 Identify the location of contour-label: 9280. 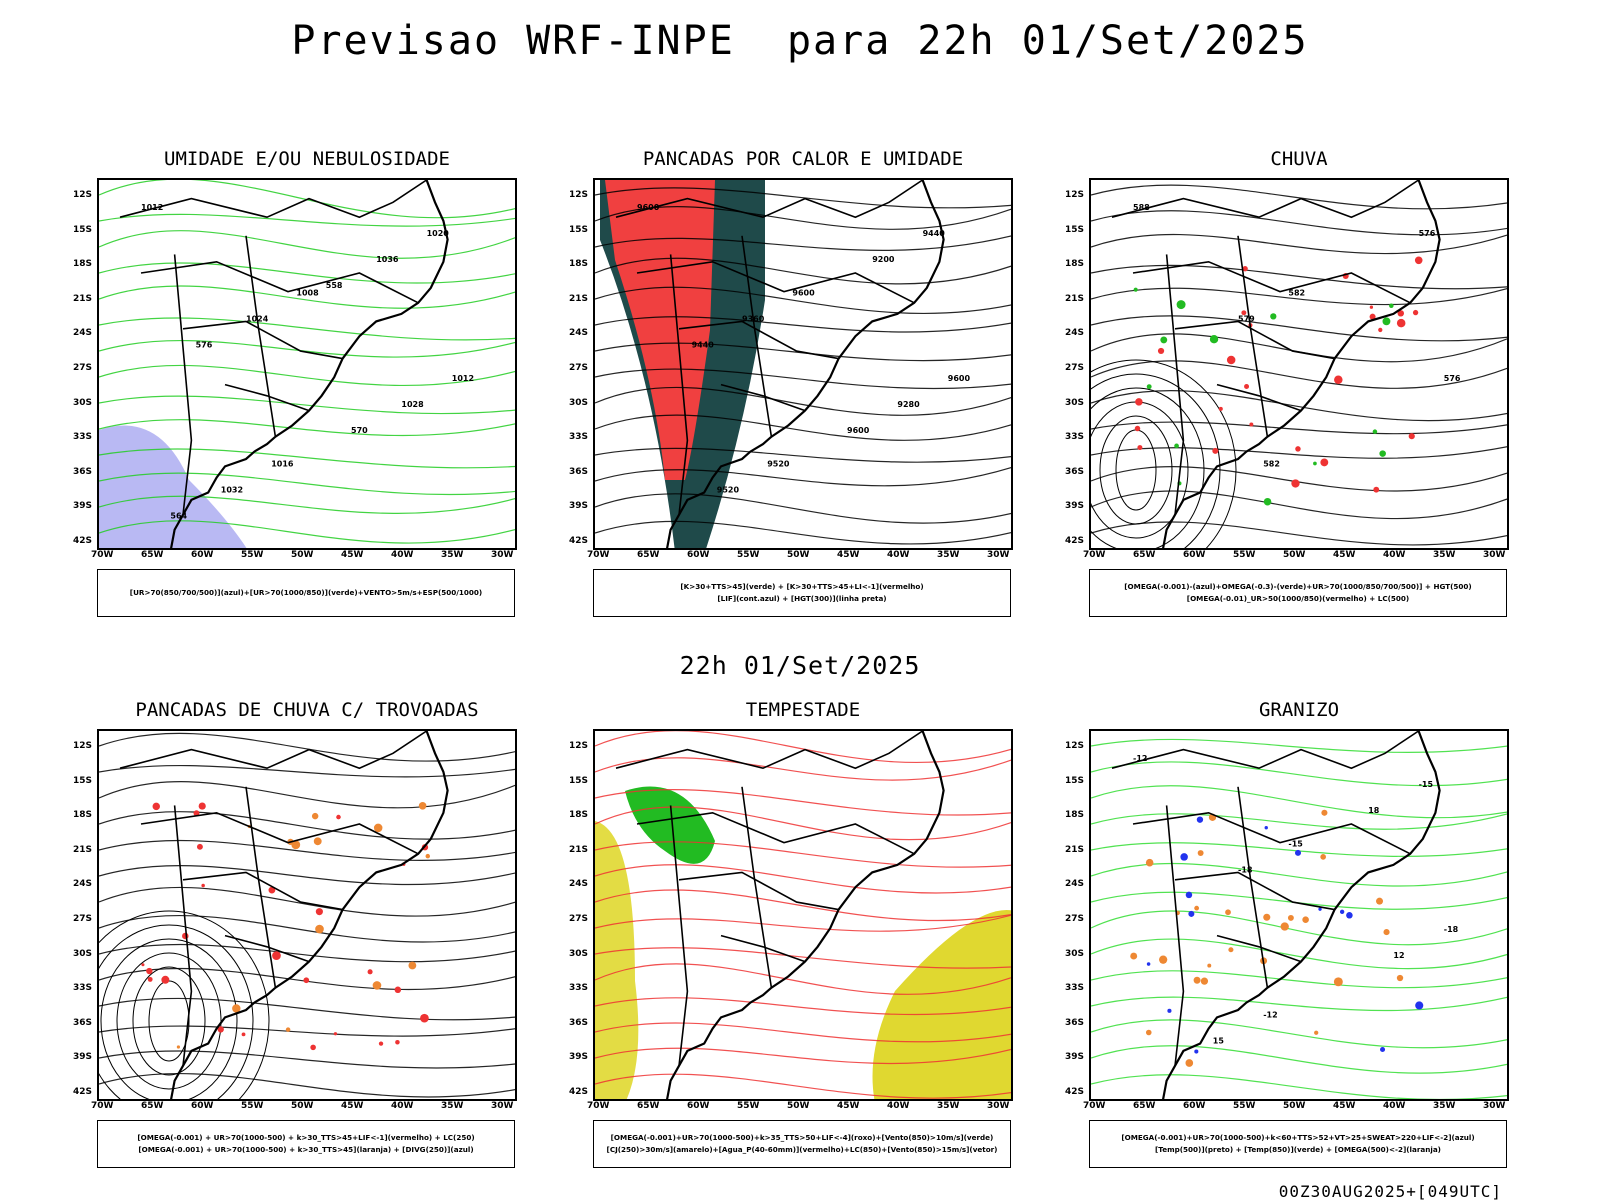
(908, 404).